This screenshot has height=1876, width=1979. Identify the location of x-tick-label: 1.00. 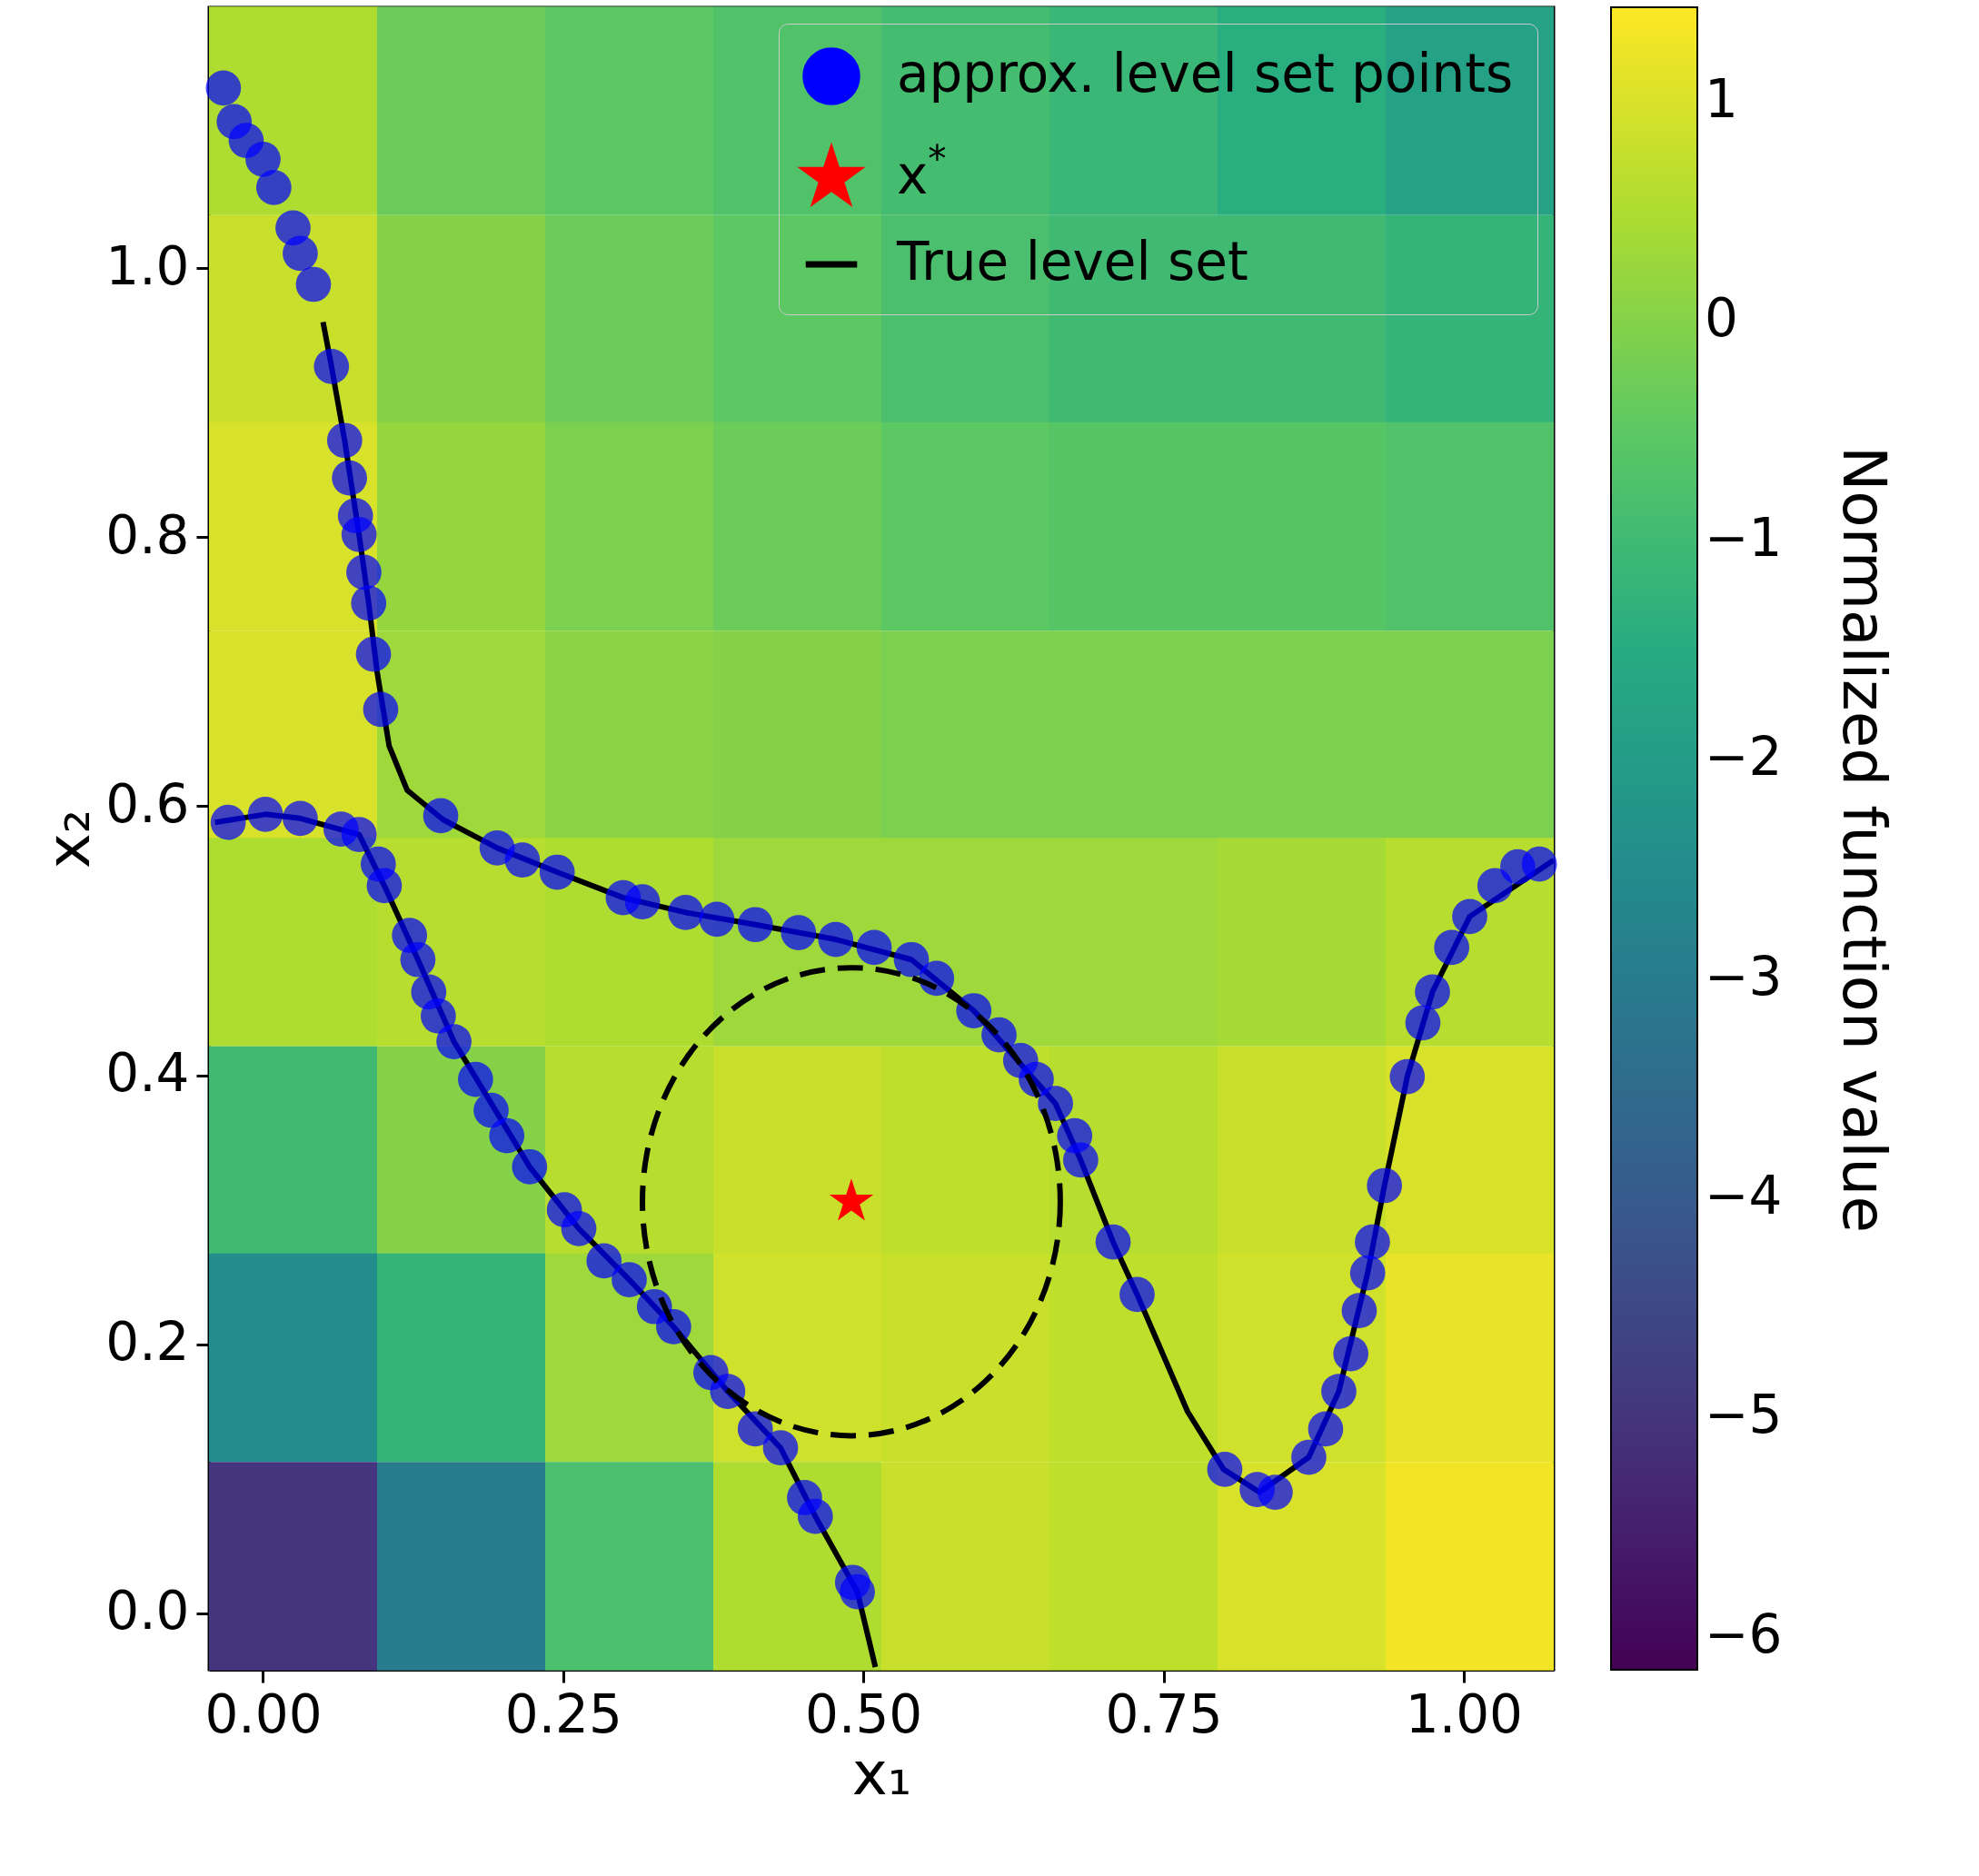
(1464, 1713).